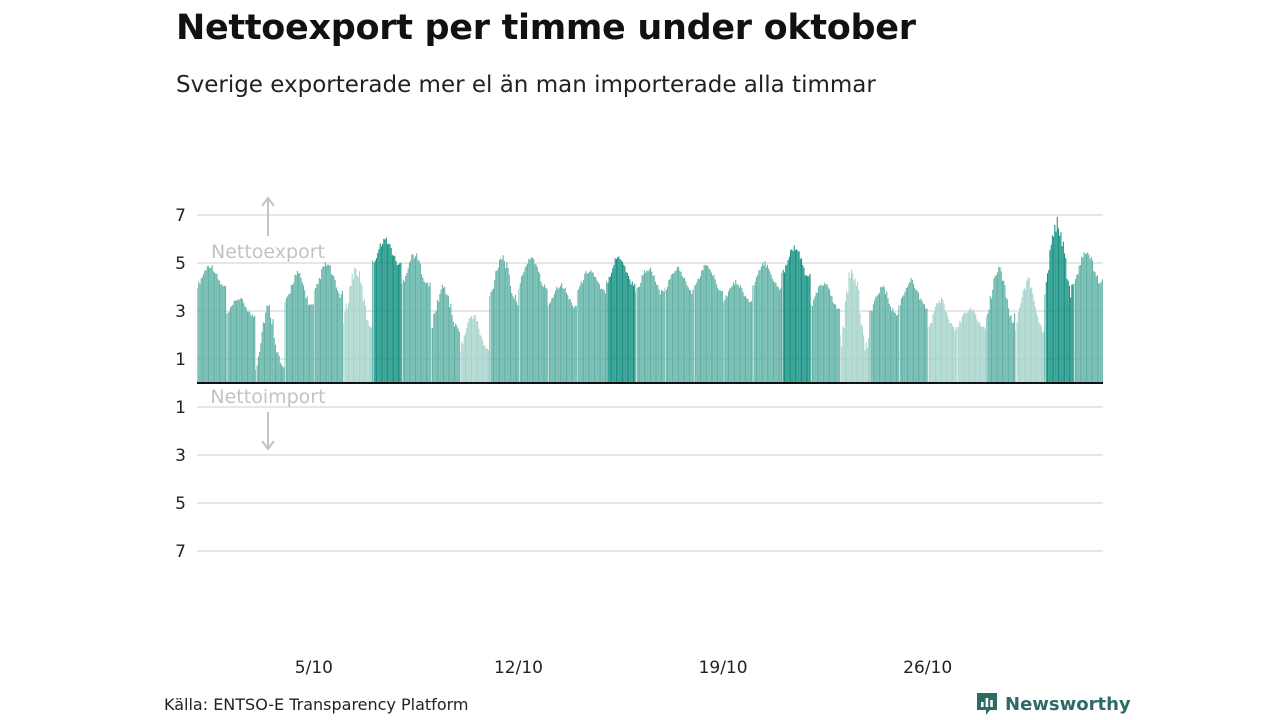  Describe the element at coordinates (987, 704) in the screenshot. I see `newsworthy-logo-icon` at that location.